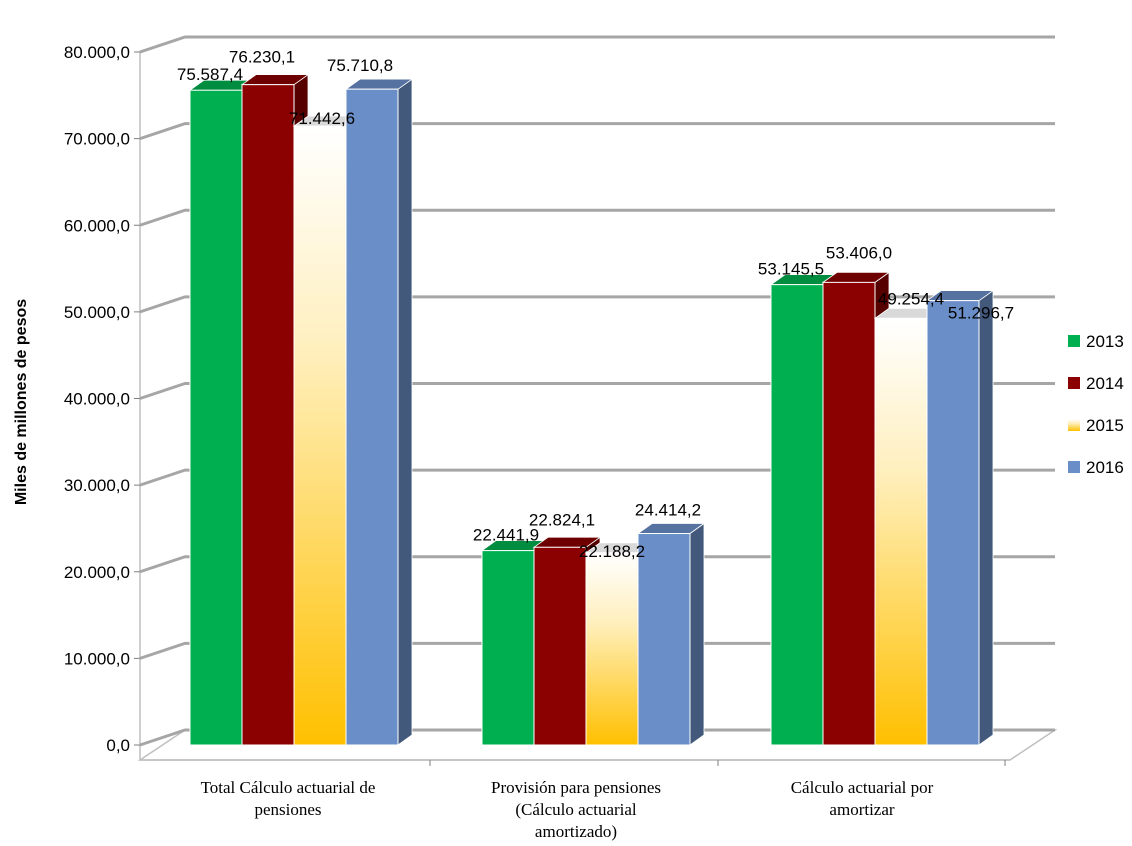 This screenshot has width=1132, height=846. Describe the element at coordinates (576, 809) in the screenshot. I see `category-label: (Cálculo actuarial` at that location.